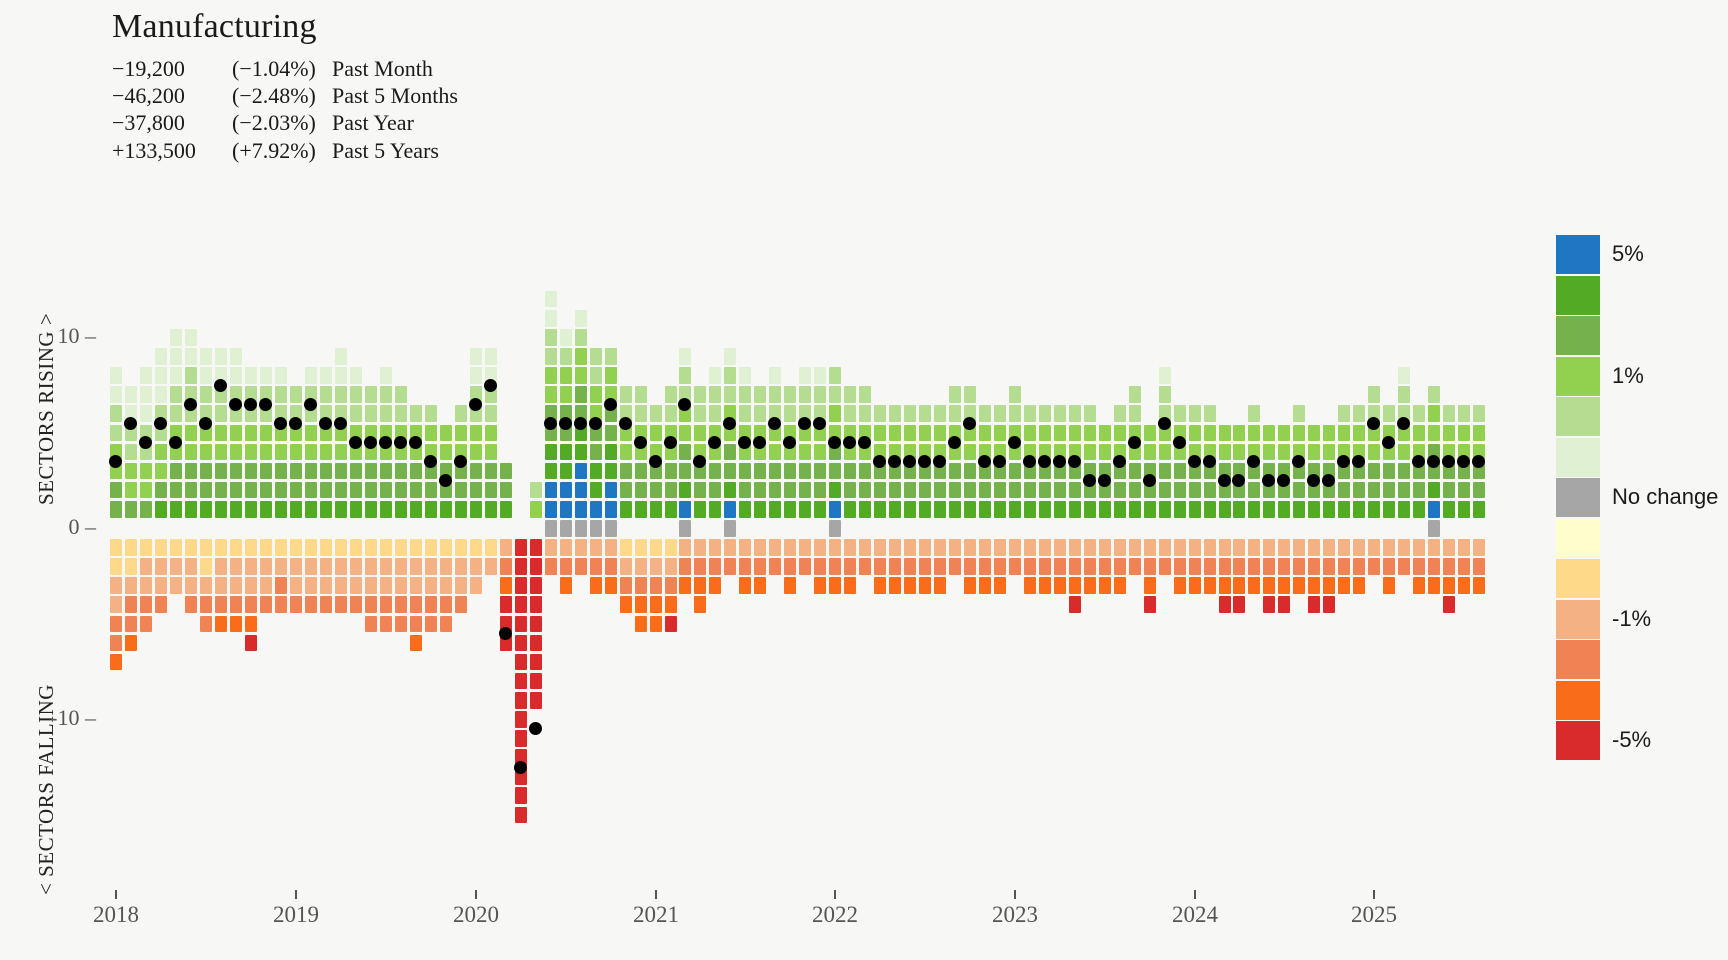 This screenshot has height=960, width=1728. What do you see at coordinates (475, 914) in the screenshot?
I see `x-axis-tick-label: 2020` at bounding box center [475, 914].